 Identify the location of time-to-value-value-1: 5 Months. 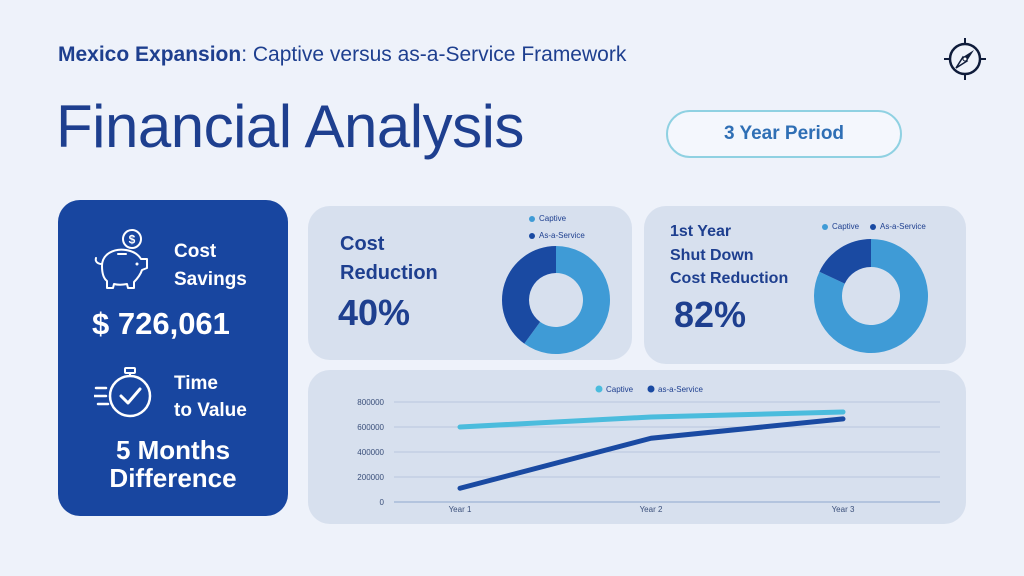
(173, 450).